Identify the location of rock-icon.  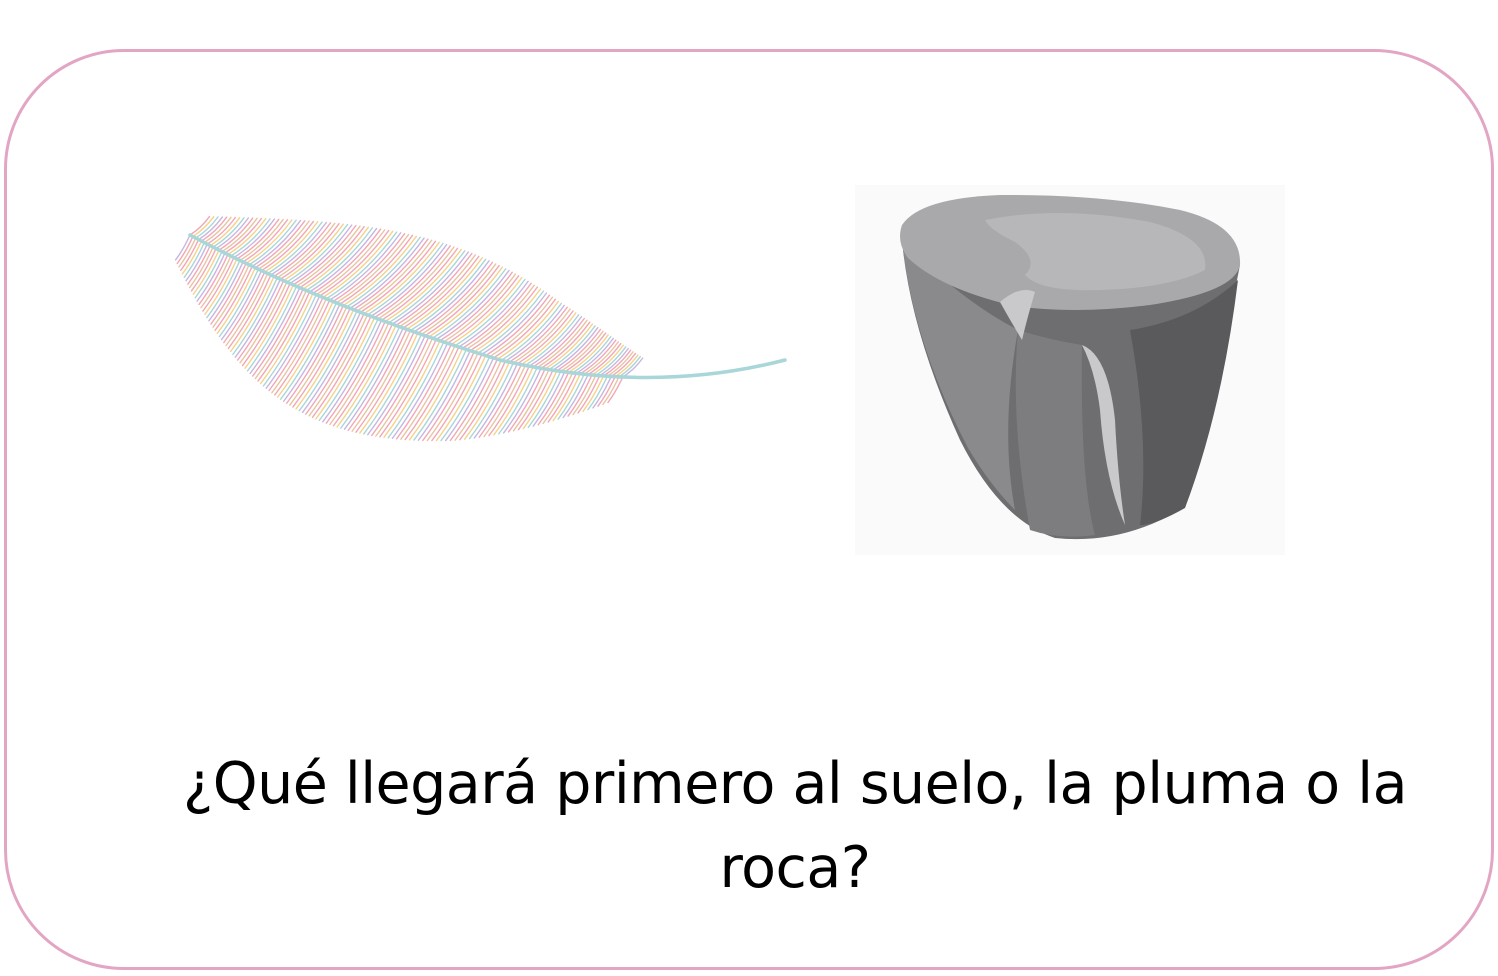
(1070, 370).